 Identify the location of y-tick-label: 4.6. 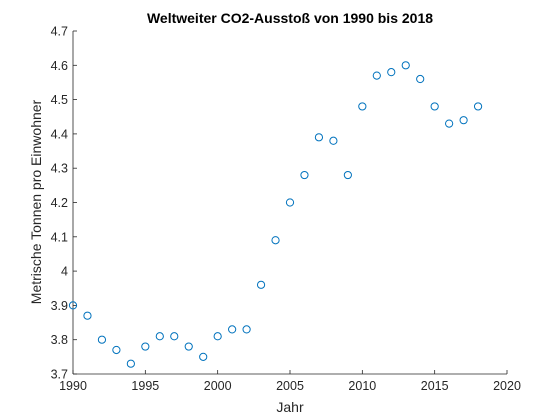
(59, 66).